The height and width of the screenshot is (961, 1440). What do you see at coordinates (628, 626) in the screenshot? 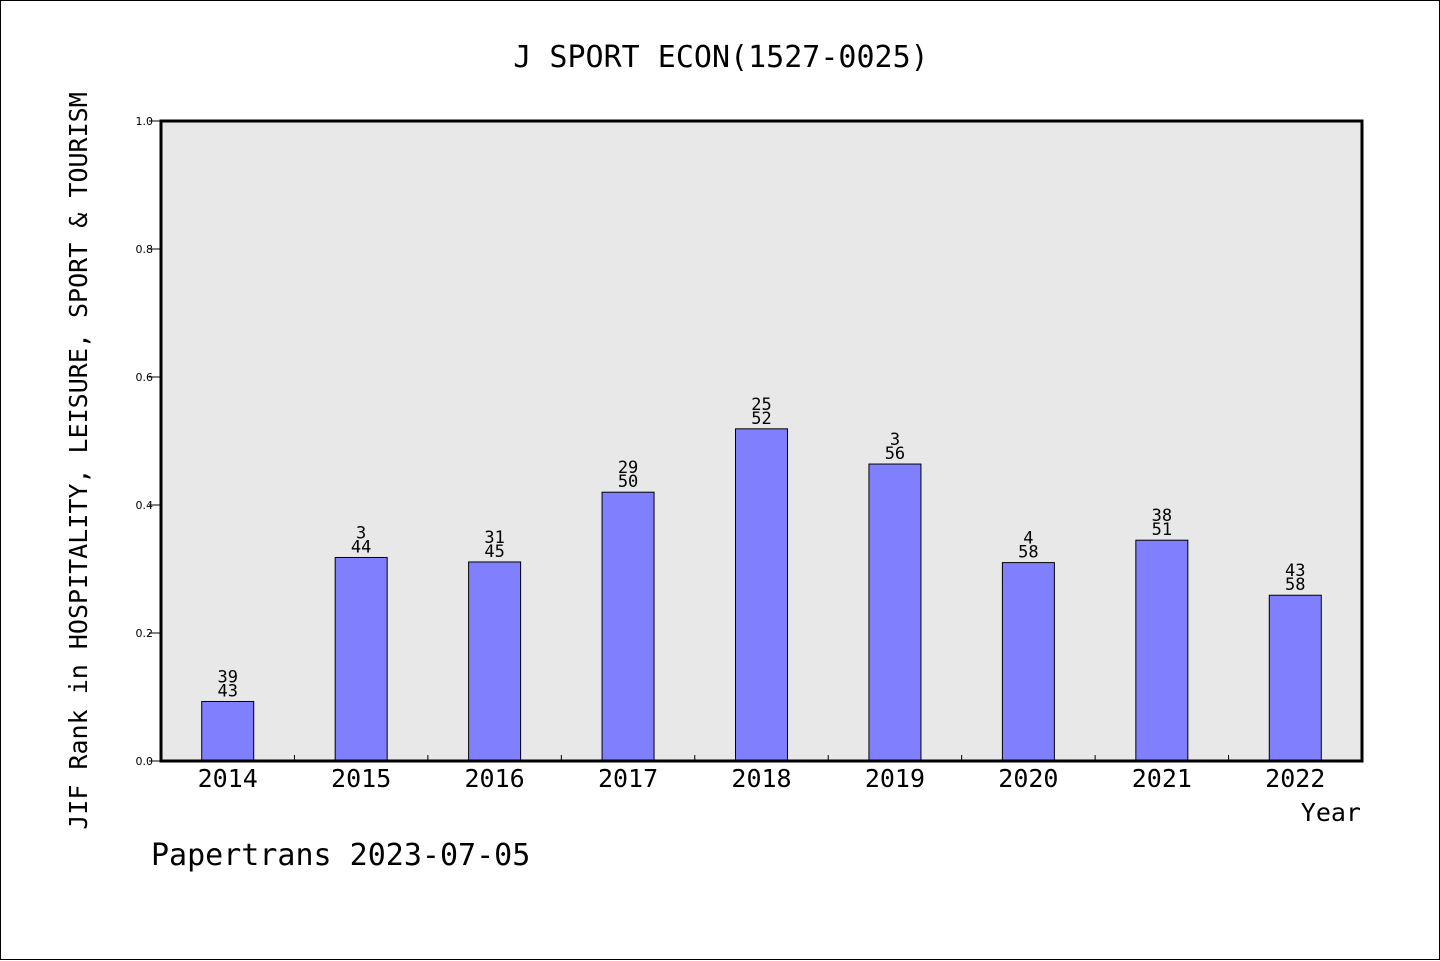
I see `bar-2017` at bounding box center [628, 626].